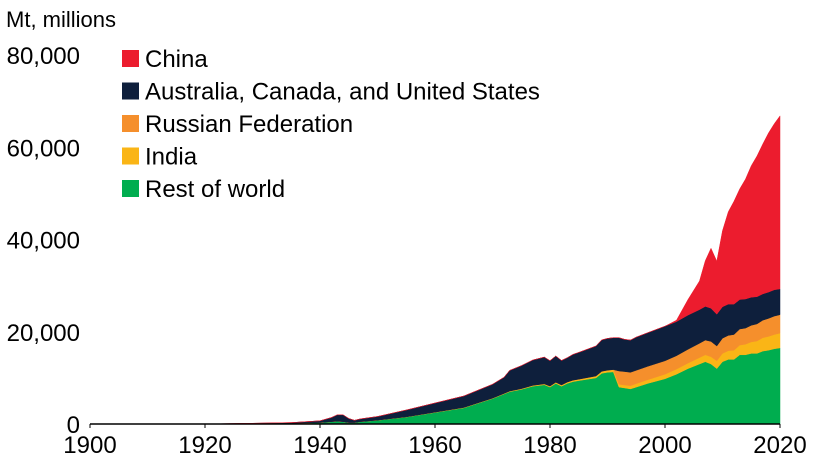  What do you see at coordinates (61, 19) in the screenshot?
I see `unit-label: Mt, millions` at bounding box center [61, 19].